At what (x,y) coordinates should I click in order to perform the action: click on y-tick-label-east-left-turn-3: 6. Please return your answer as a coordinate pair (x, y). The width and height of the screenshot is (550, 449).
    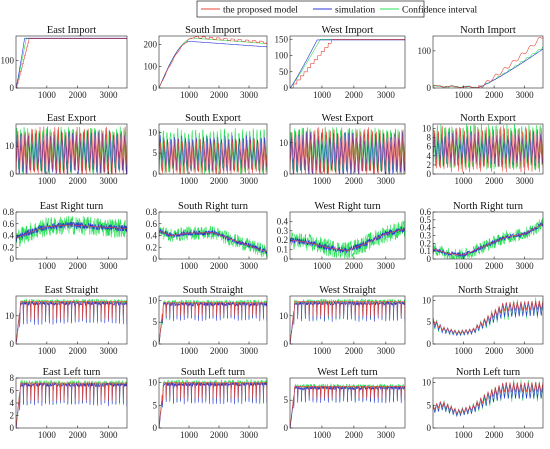
    Looking at the image, I should click on (12, 391).